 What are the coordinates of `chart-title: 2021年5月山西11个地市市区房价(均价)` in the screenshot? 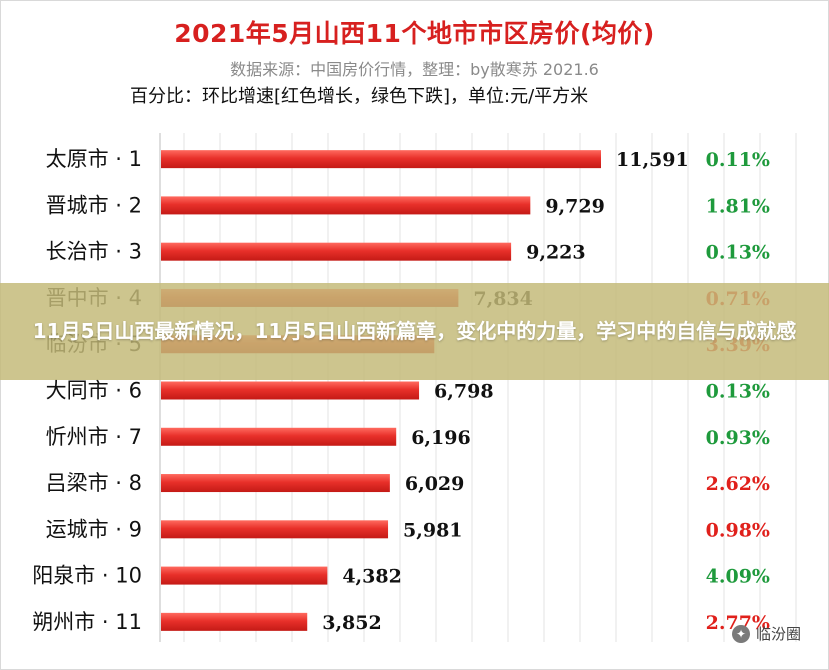 It's located at (414, 33).